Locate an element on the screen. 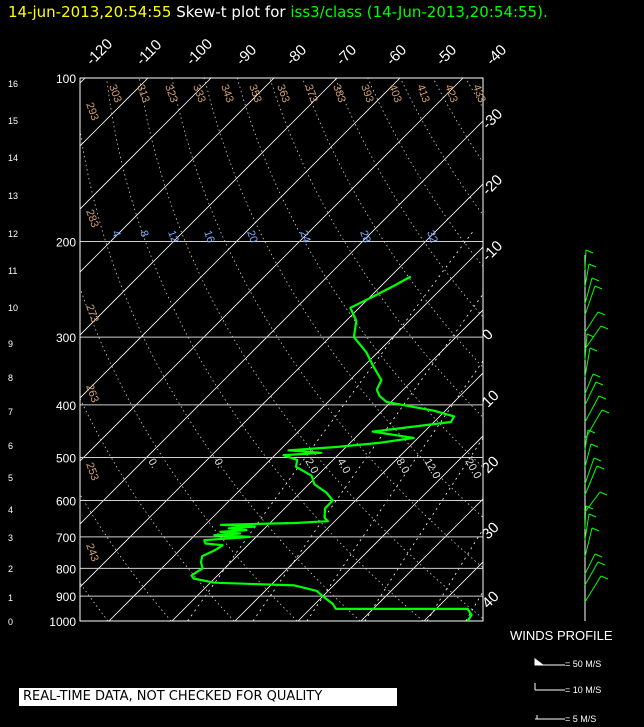  height-km-label: 11 is located at coordinates (12, 271).